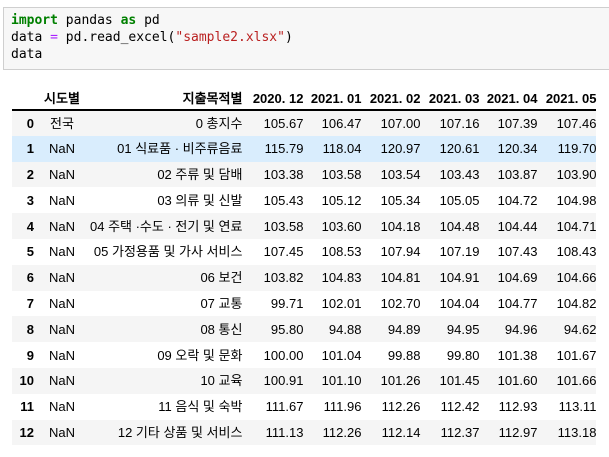  What do you see at coordinates (342, 432) in the screenshot?
I see `cell-value: 112.26` at bounding box center [342, 432].